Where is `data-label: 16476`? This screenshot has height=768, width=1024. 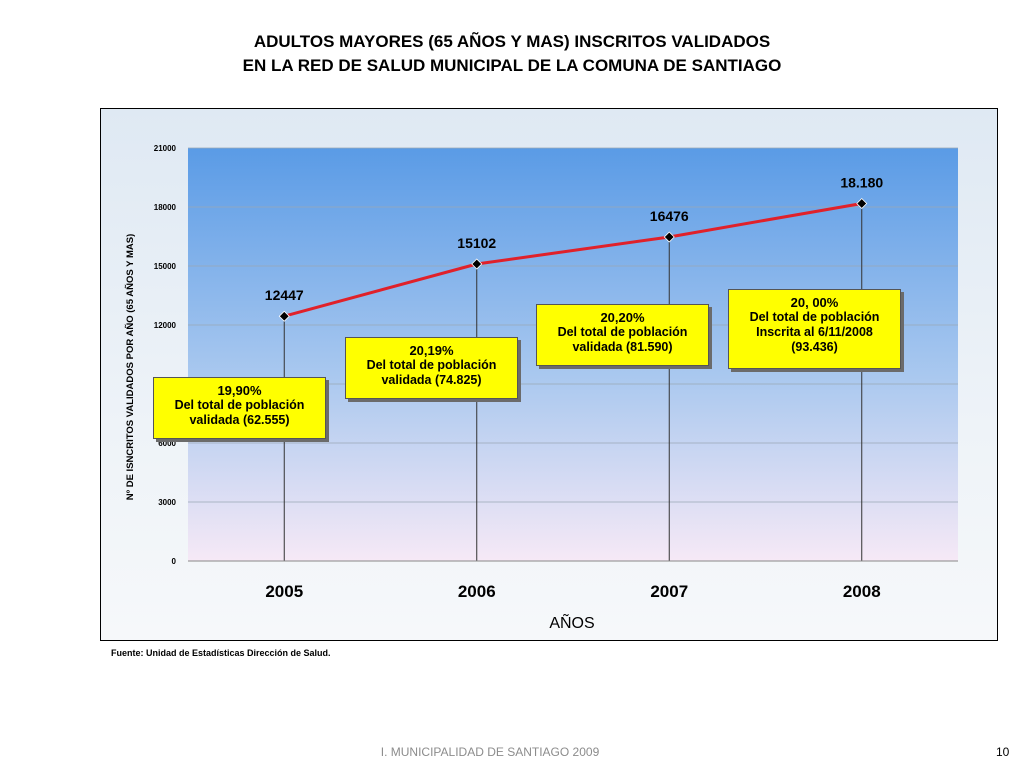
data-label: 16476 is located at coordinates (669, 216).